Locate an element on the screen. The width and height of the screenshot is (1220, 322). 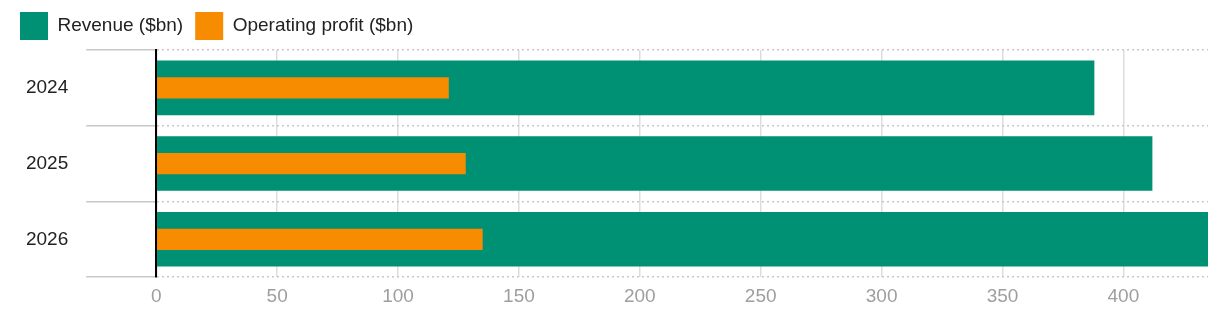
x-tick-label: 150 is located at coordinates (519, 295).